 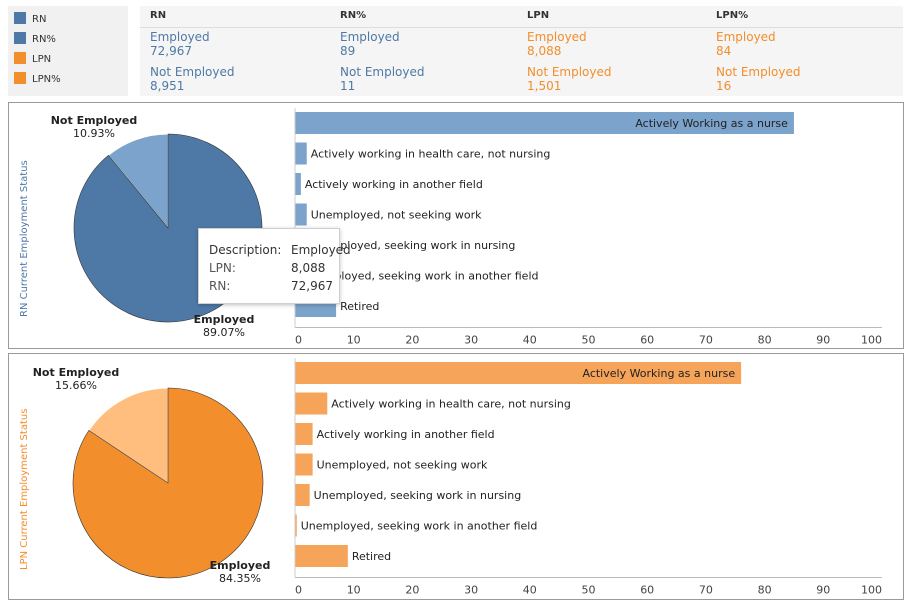 What do you see at coordinates (180, 44) in the screenshot?
I see `summary-cell-rn-employed: Employed 72,967` at bounding box center [180, 44].